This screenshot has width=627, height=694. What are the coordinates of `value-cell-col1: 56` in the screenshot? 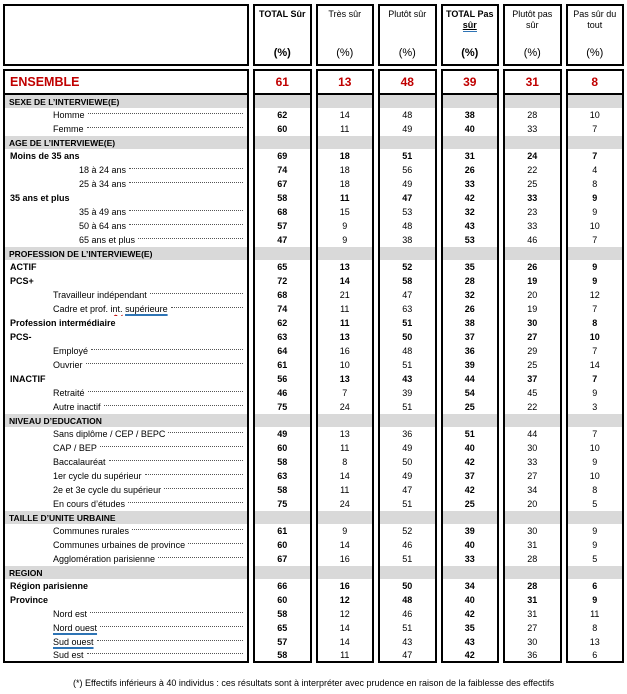 It's located at (282, 379).